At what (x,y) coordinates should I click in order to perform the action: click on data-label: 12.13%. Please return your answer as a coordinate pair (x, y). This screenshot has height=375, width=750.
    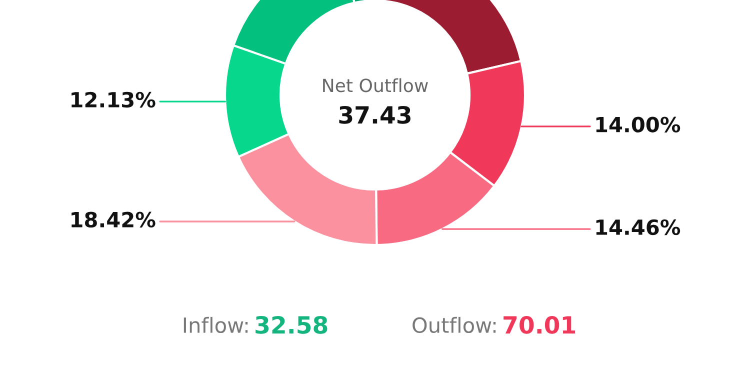
    Looking at the image, I should click on (114, 100).